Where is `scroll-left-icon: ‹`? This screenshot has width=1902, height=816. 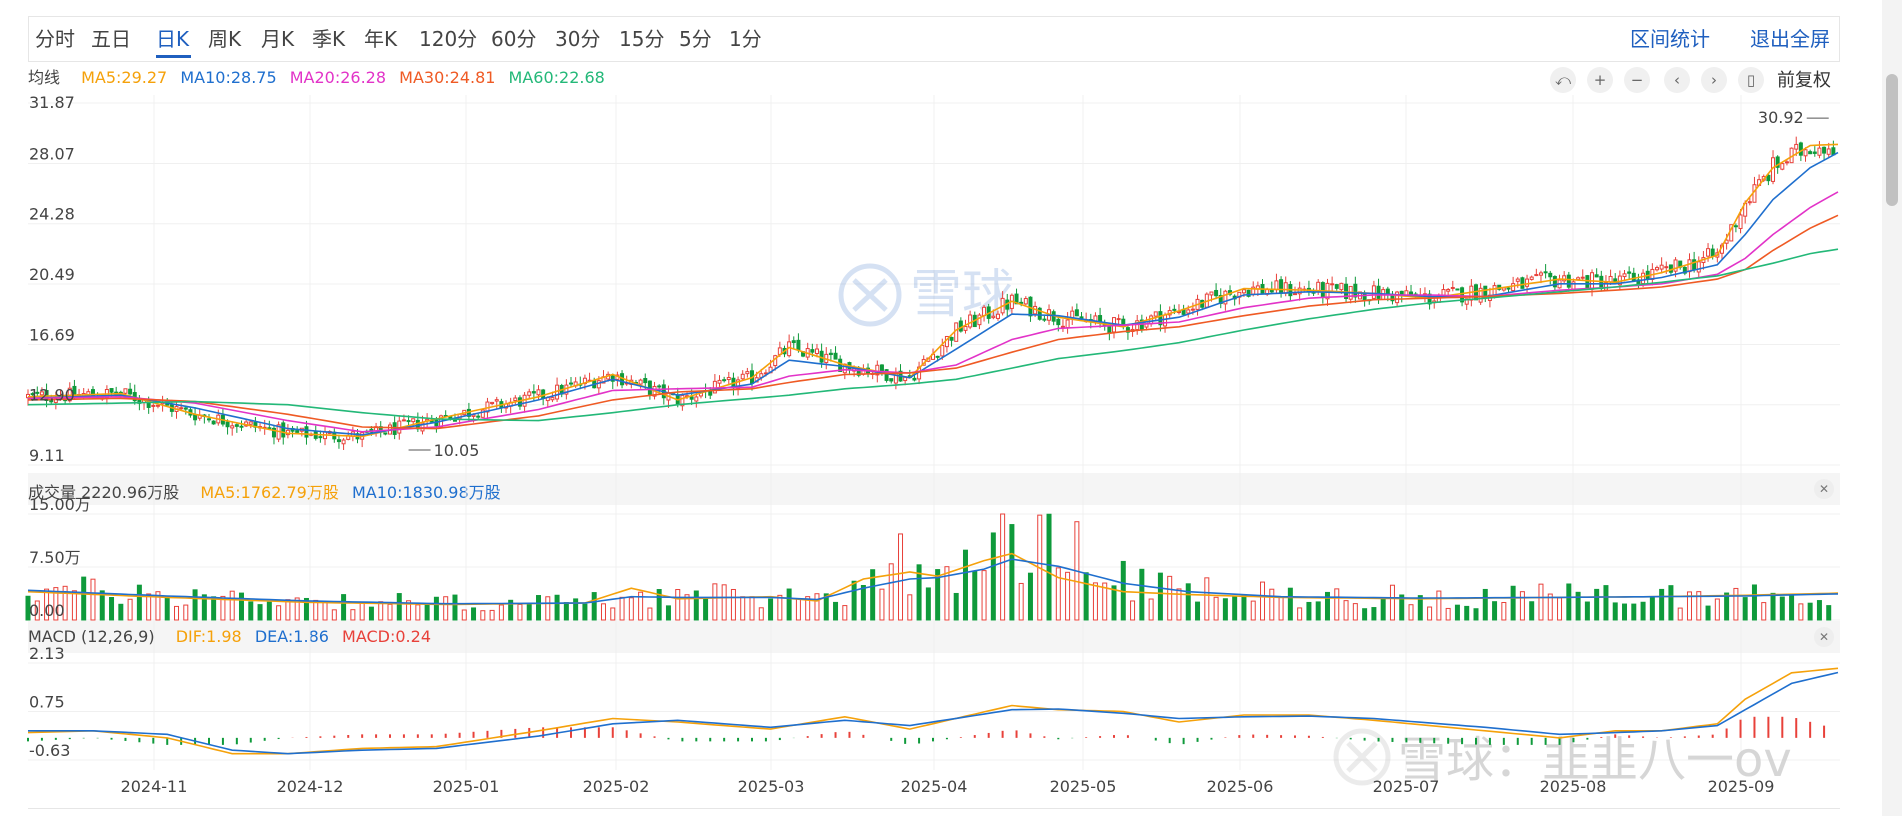
scroll-left-icon: ‹ is located at coordinates (1677, 80).